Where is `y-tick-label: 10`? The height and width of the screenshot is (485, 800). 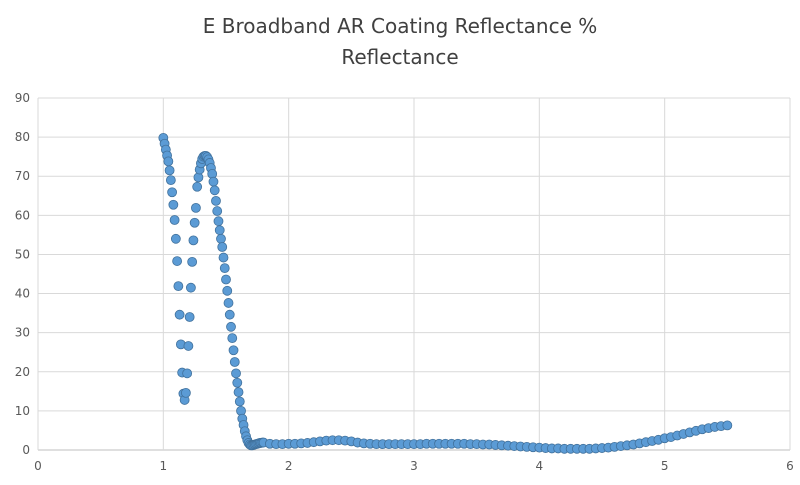
y-tick-label: 10 is located at coordinates (22, 411).